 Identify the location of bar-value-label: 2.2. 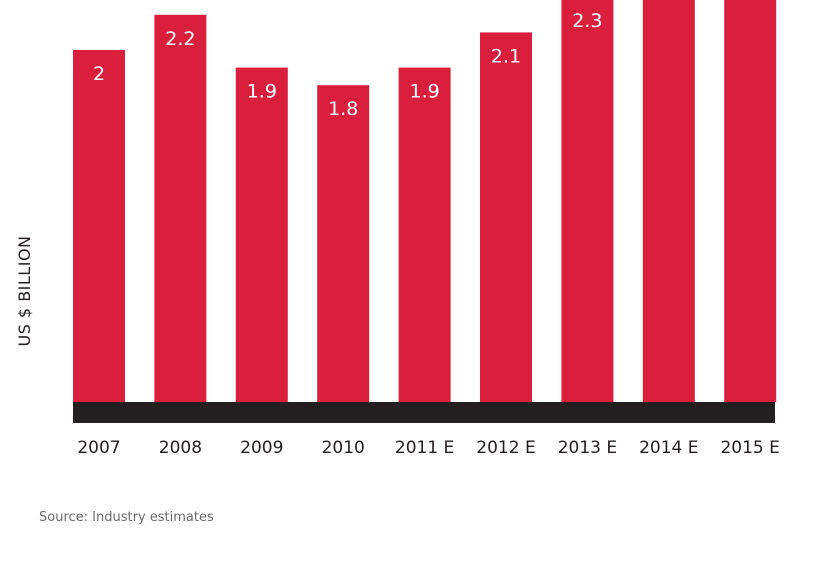
(180, 39).